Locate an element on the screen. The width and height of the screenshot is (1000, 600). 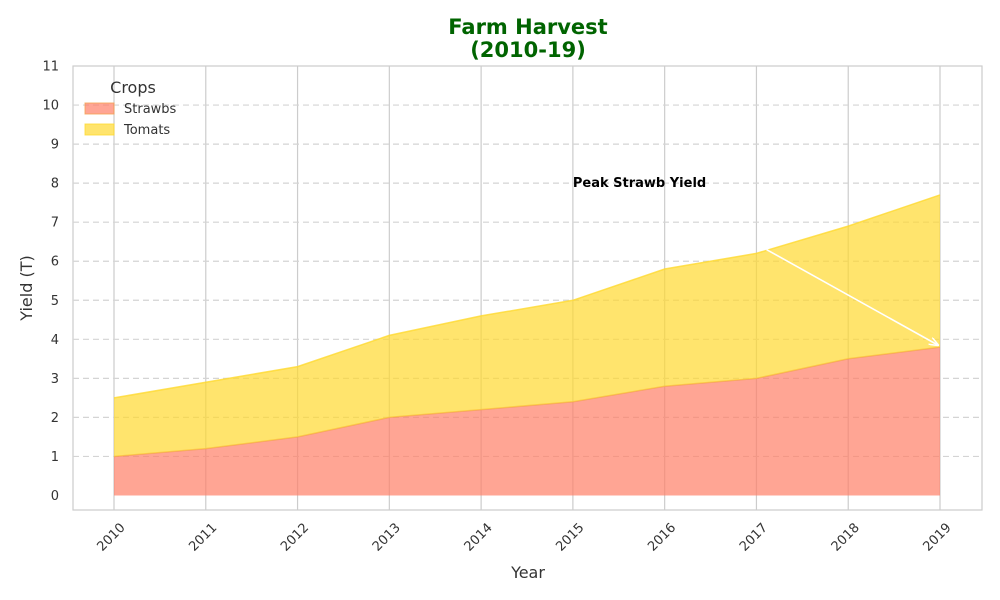
y-tick-11: 11 is located at coordinates (50, 67).